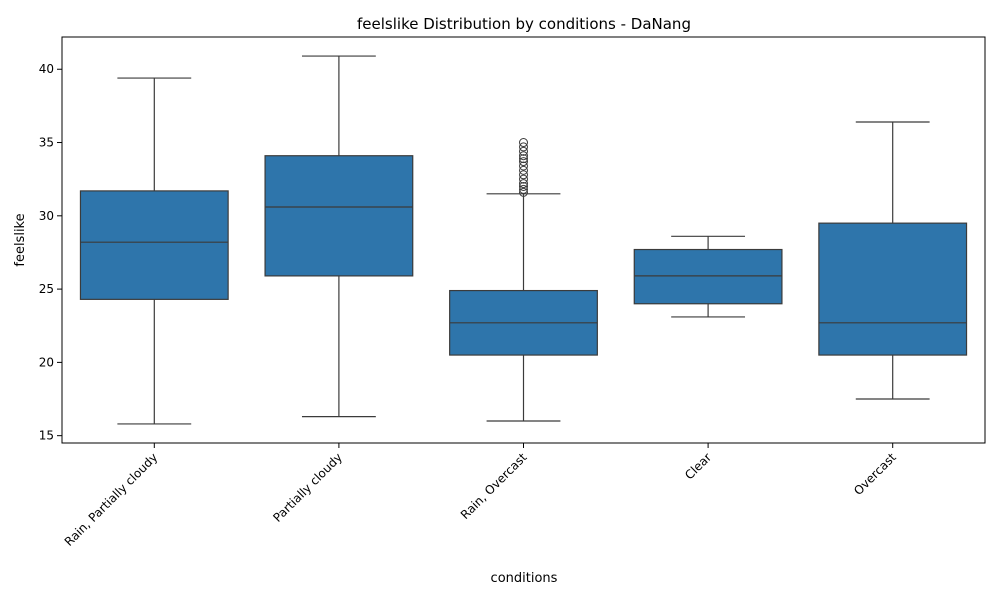 Image resolution: width=1000 pixels, height=600 pixels. What do you see at coordinates (524, 578) in the screenshot?
I see `x-axis-label: conditions` at bounding box center [524, 578].